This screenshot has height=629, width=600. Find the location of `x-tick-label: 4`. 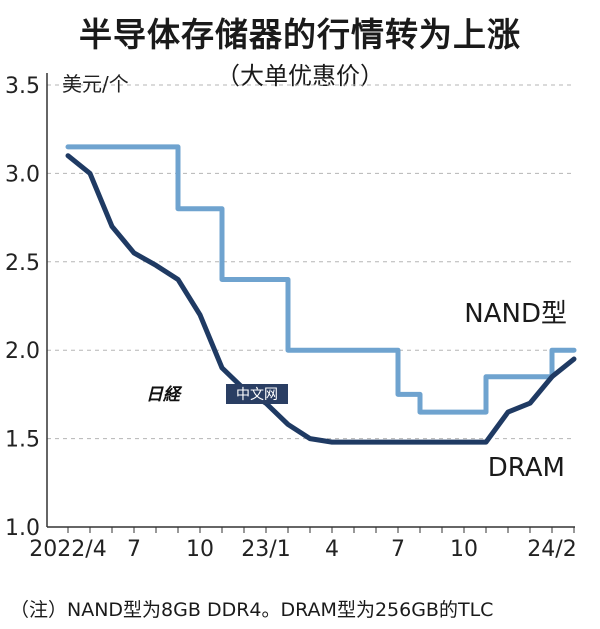

x-tick-label: 4 is located at coordinates (332, 549).